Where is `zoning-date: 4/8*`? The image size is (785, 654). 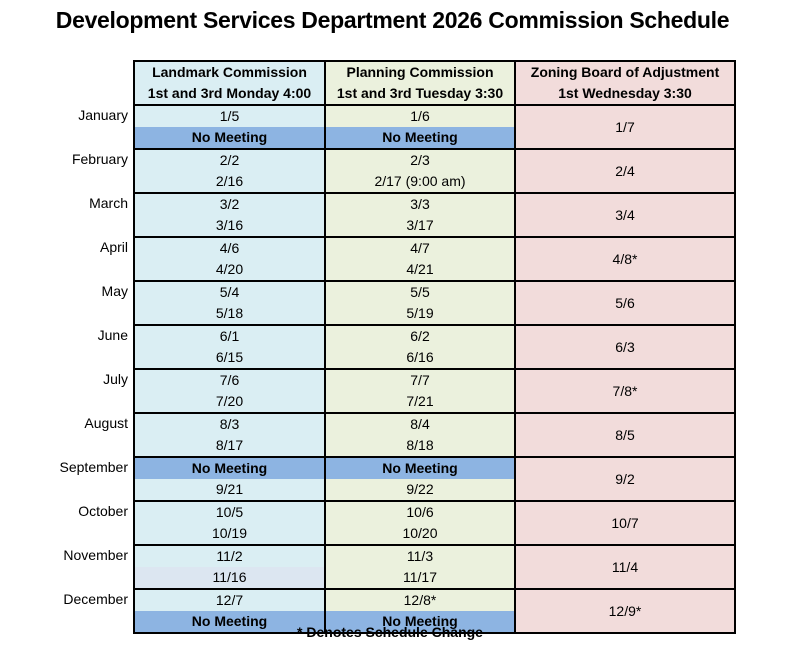
zoning-date: 4/8* is located at coordinates (625, 259).